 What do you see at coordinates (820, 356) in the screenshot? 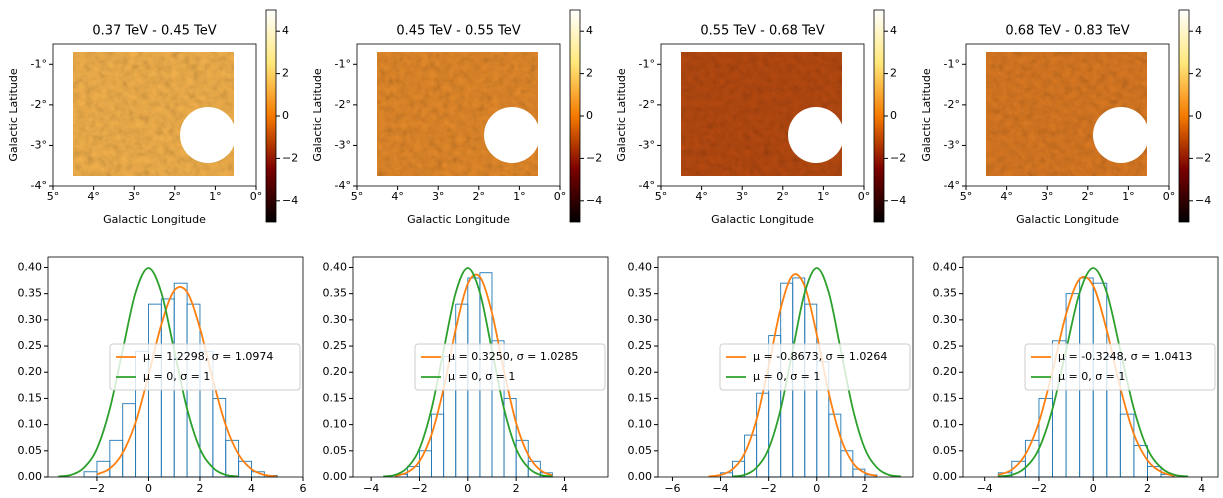
I see `legend-label: μ = -0.8673, σ = 1.0264` at bounding box center [820, 356].